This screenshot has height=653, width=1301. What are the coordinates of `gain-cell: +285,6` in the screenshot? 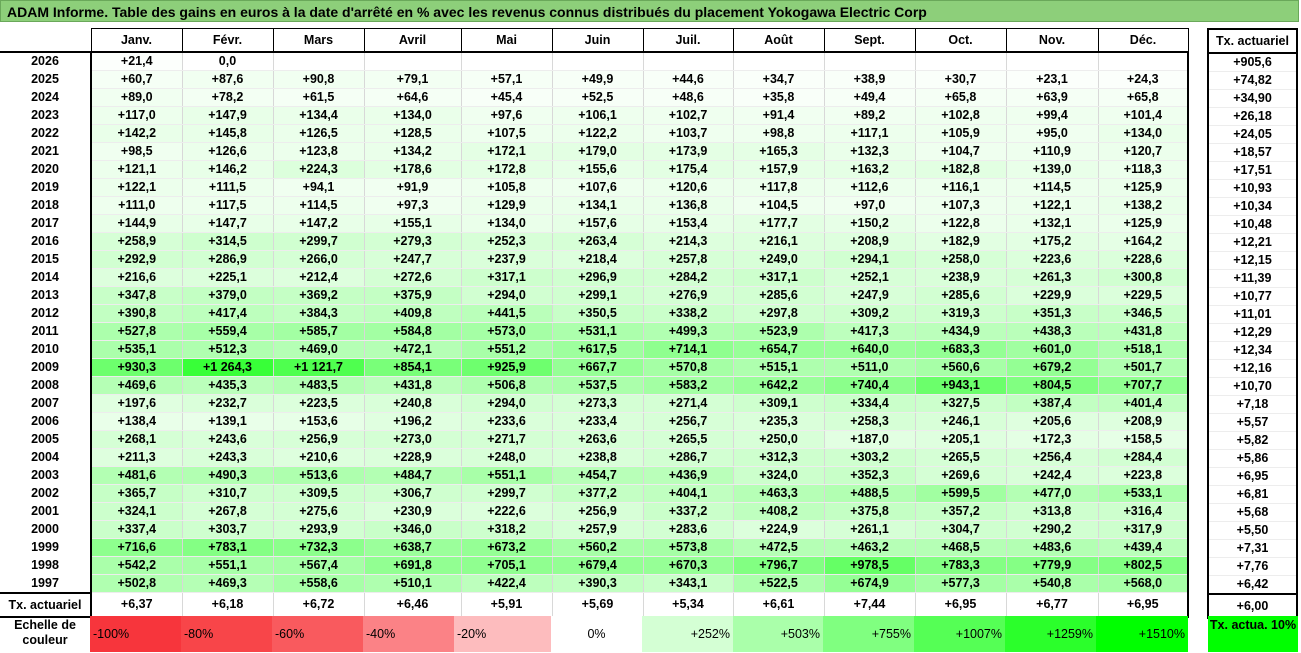 It's located at (778, 295).